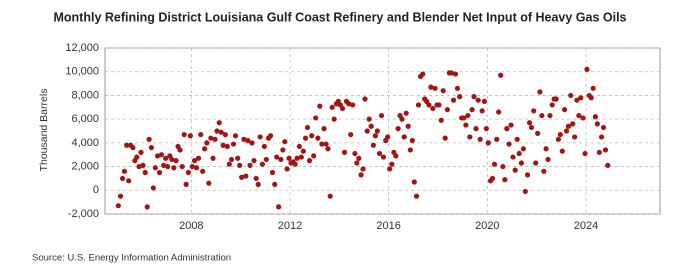 This screenshot has height=280, width=675. I want to click on y-axis-label: Thousand Barrels, so click(44, 130).